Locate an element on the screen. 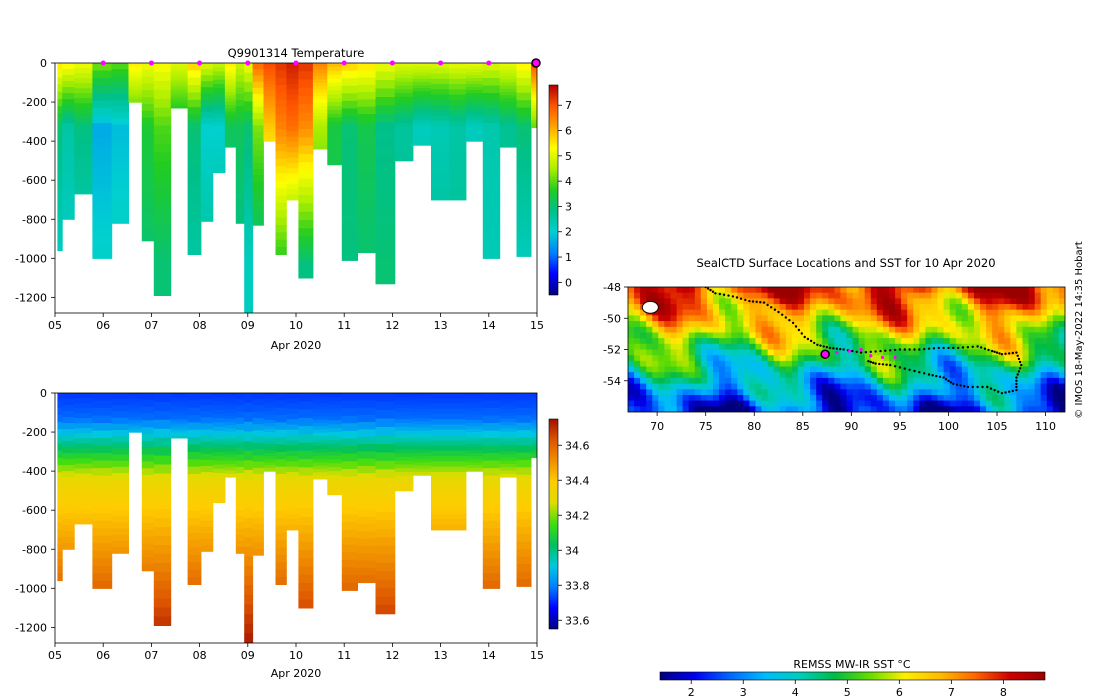 The height and width of the screenshot is (700, 1100). sst-colorbar-tick-label: 4 is located at coordinates (795, 692).